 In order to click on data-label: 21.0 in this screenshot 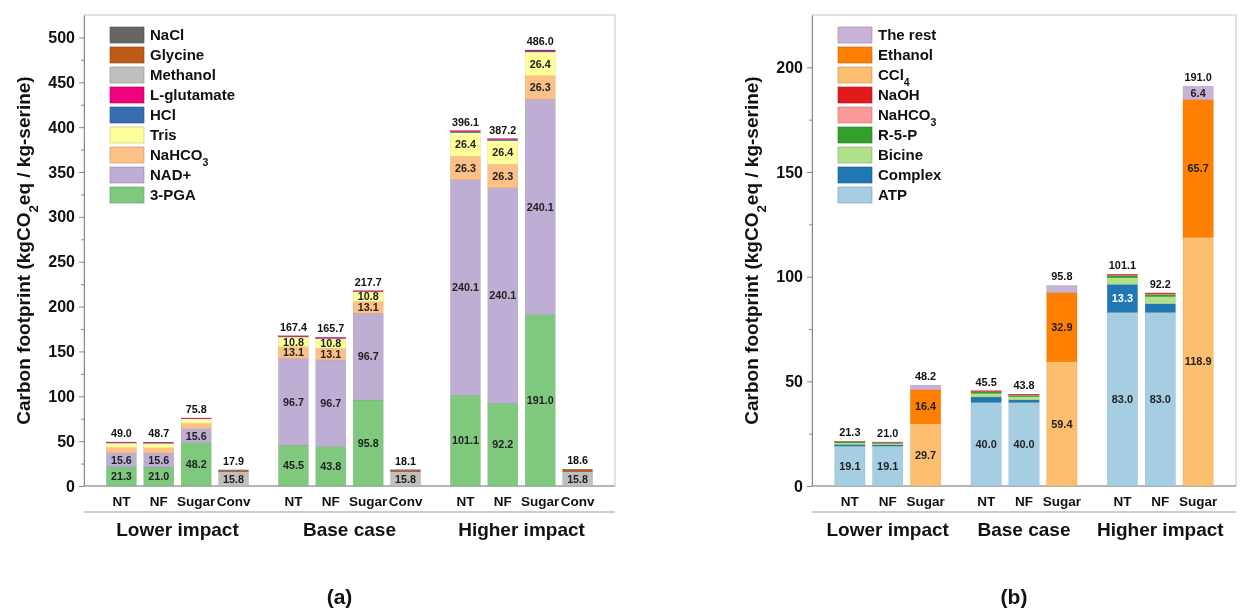, I will do `click(159, 476)`.